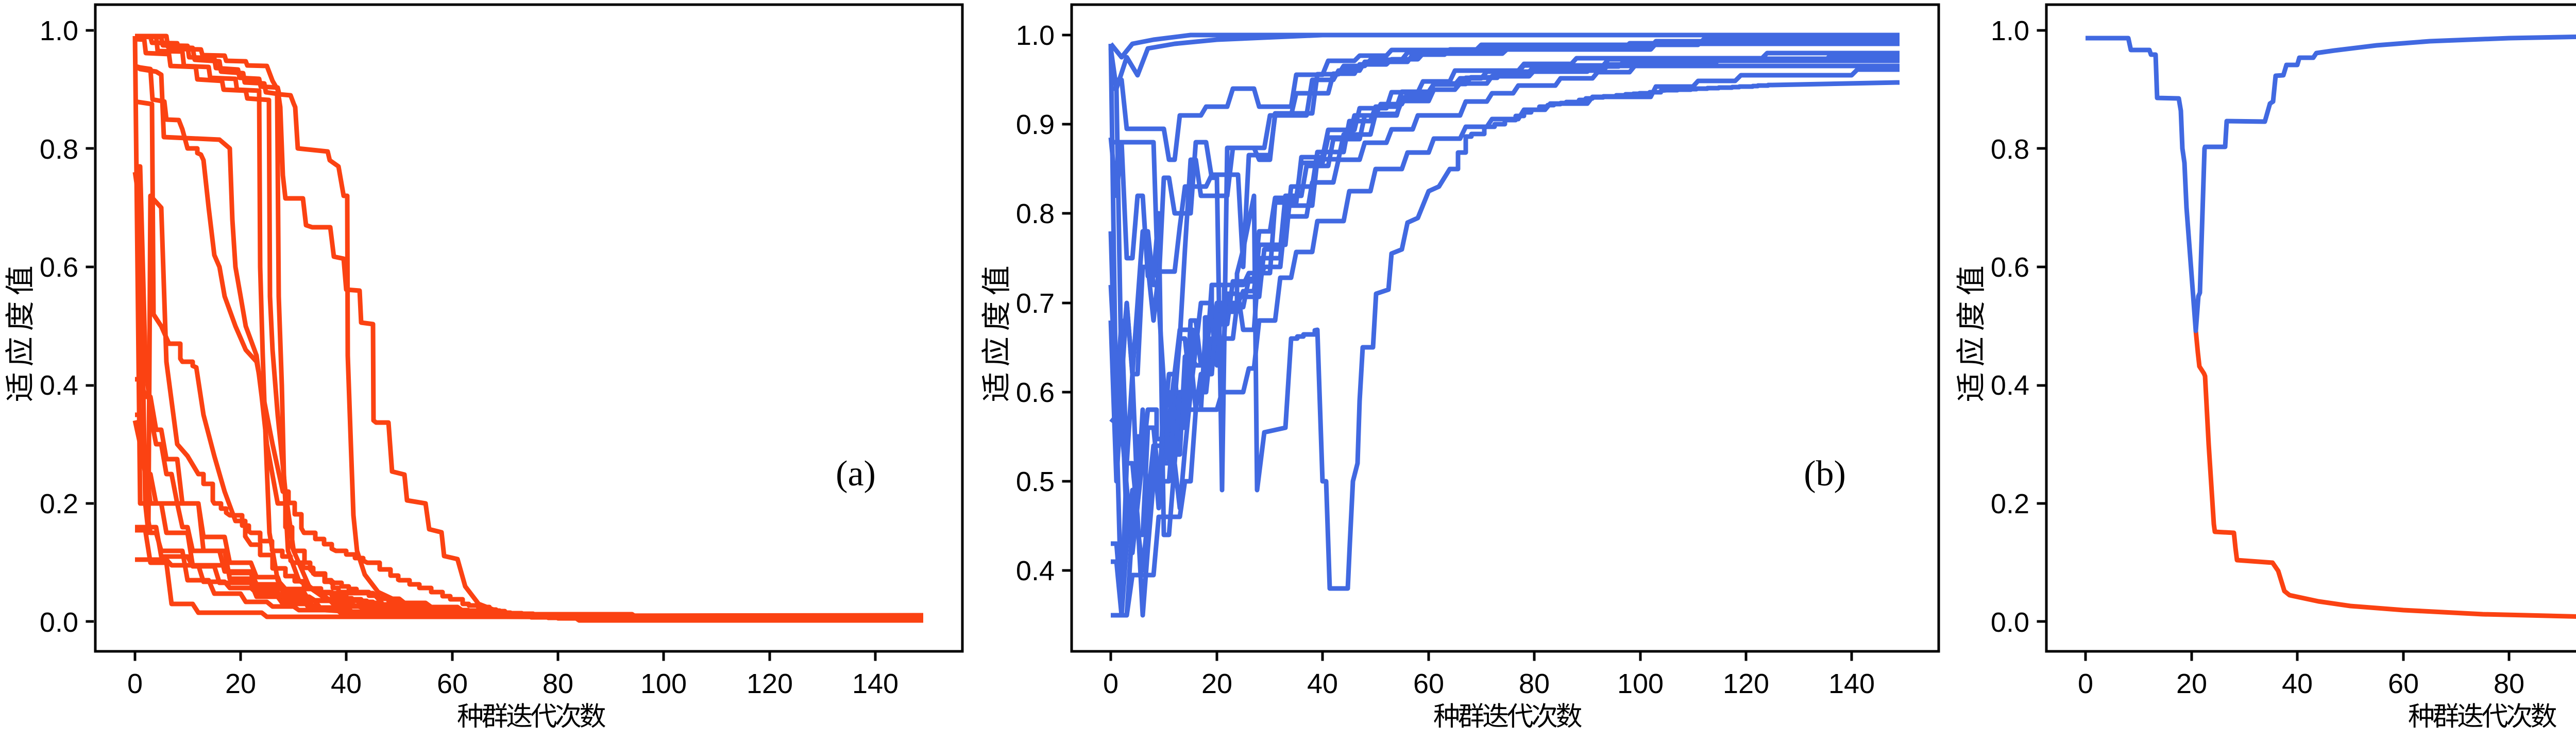  I want to click on svg-text: 0.7, so click(1035, 304).